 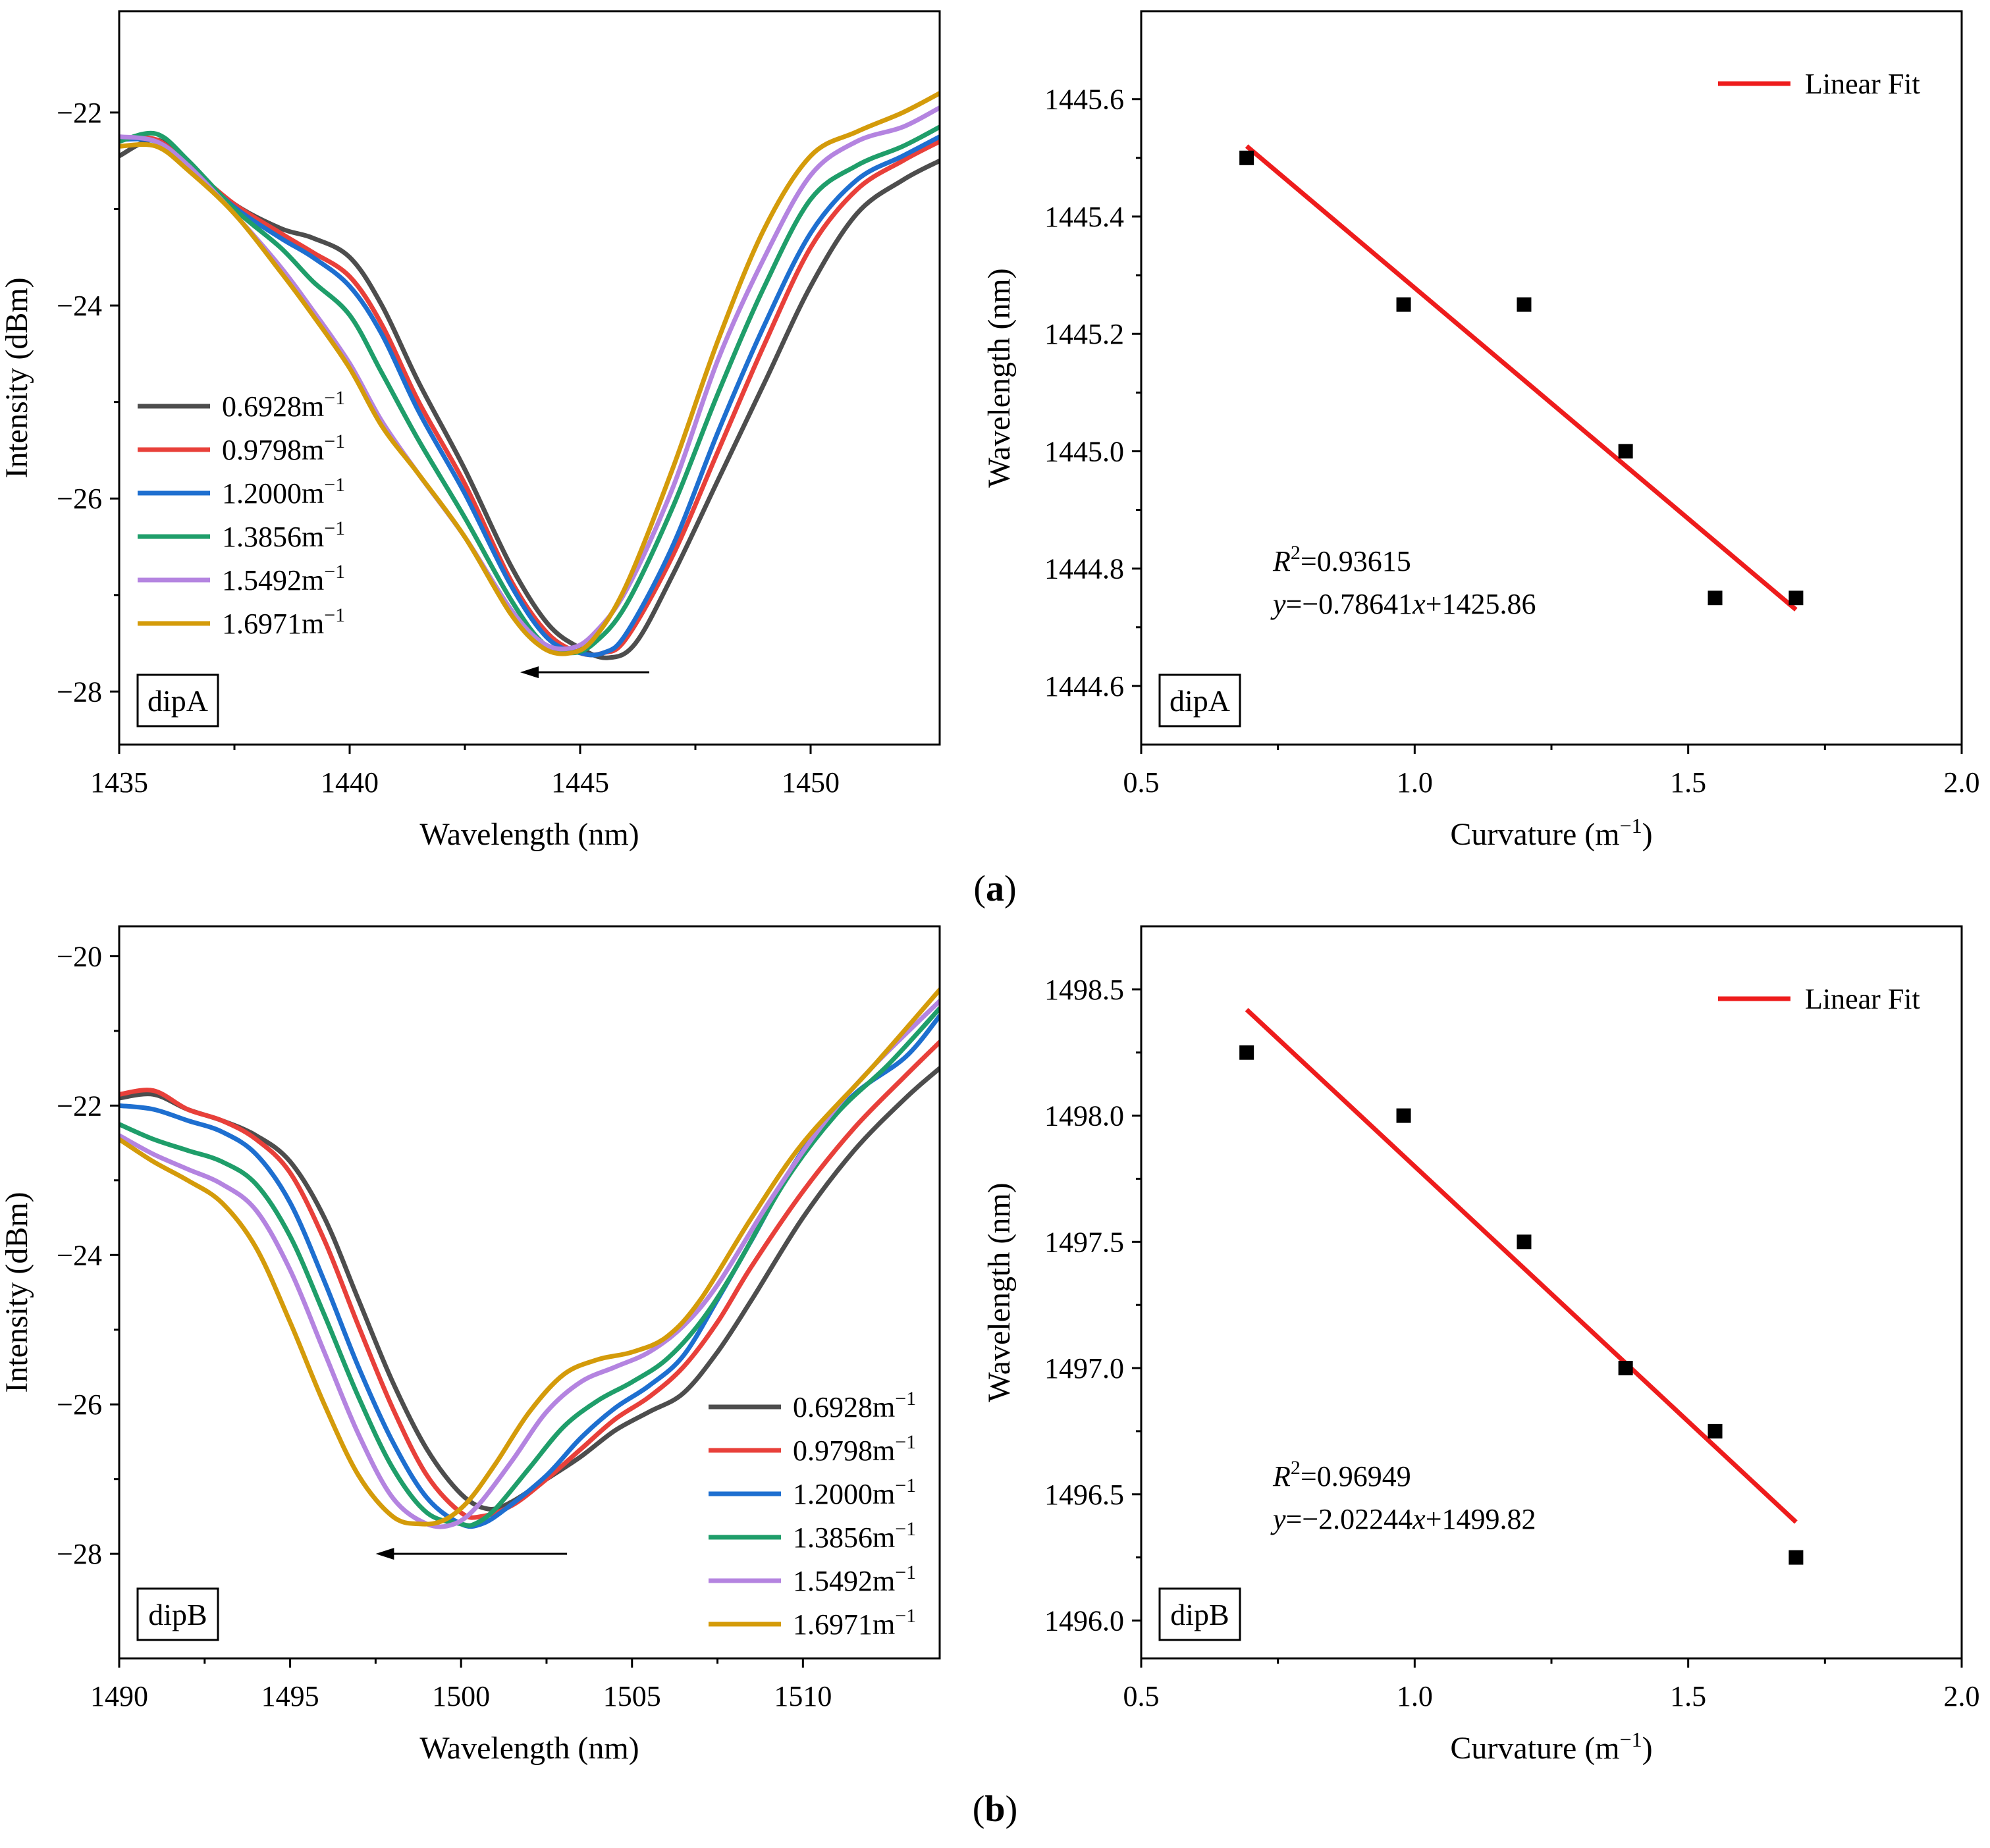 I want to click on y-tick-label: 1498.0, so click(x=1084, y=1116).